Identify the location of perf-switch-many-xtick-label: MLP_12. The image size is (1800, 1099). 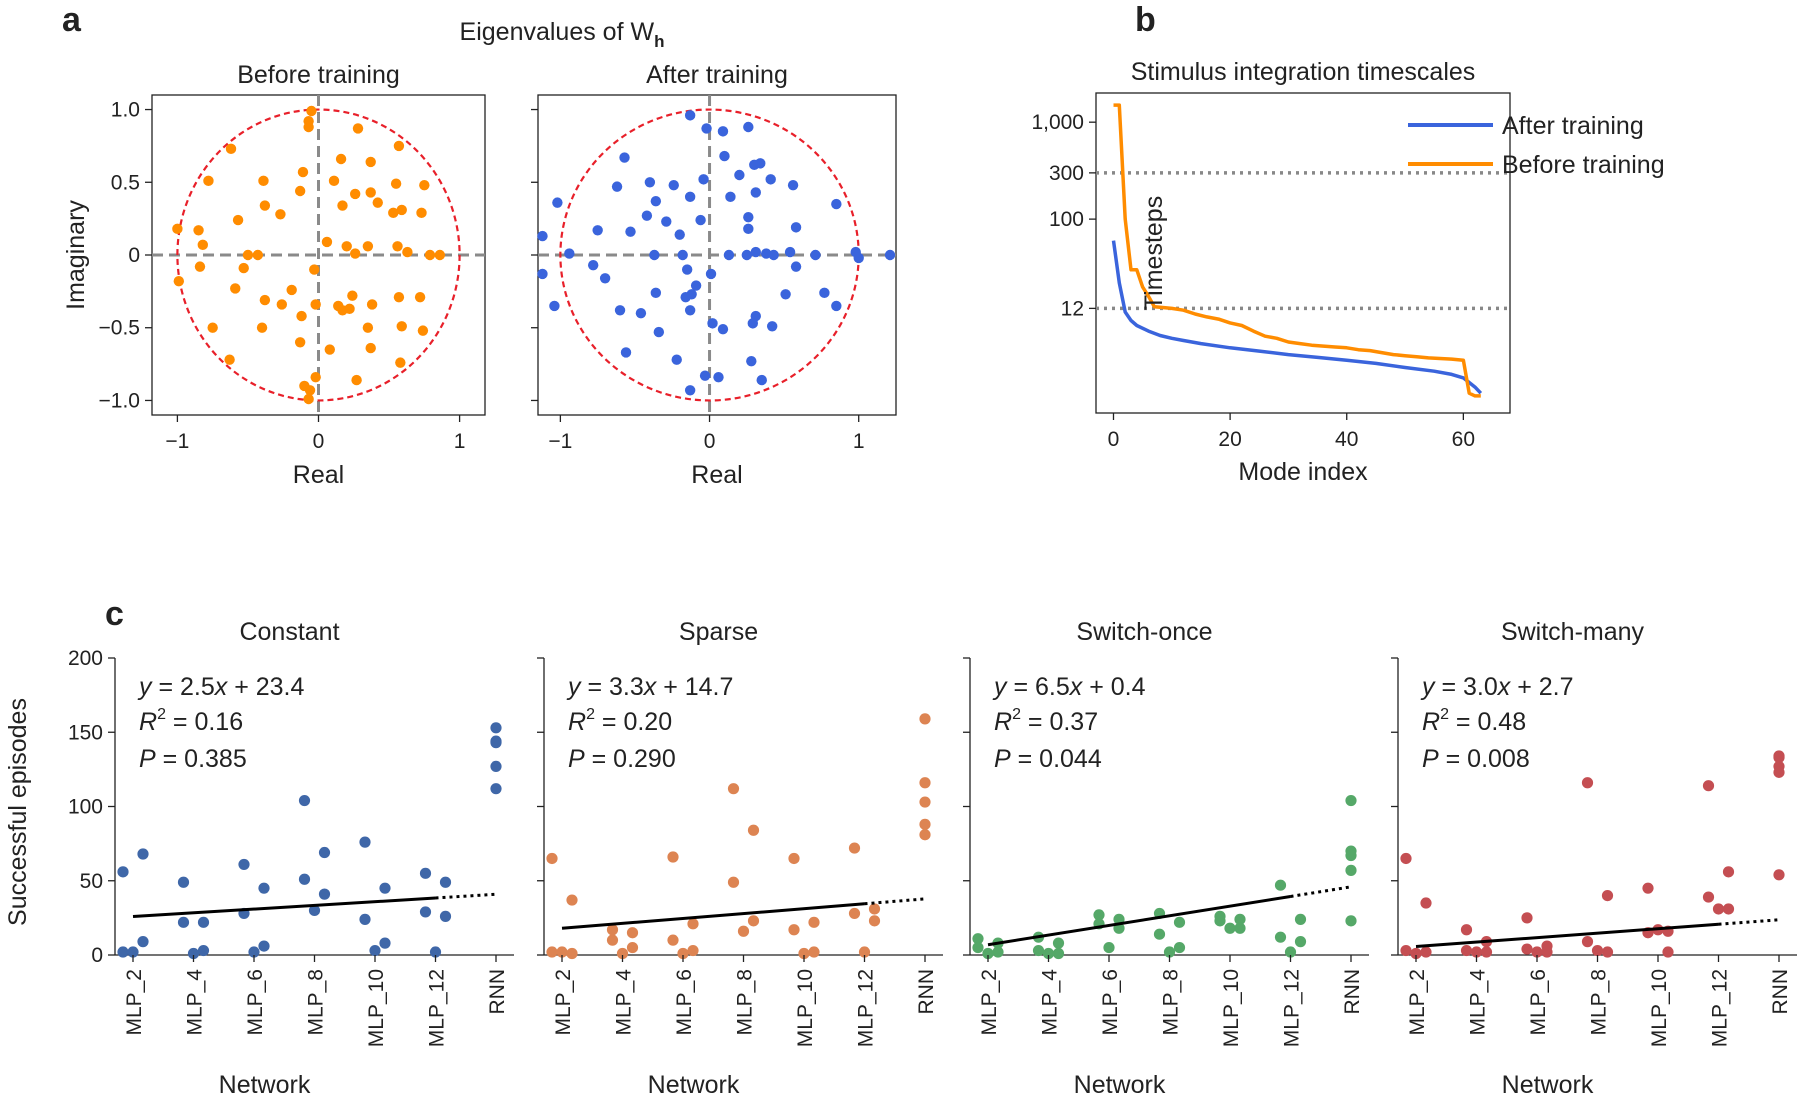
(1720, 1008).